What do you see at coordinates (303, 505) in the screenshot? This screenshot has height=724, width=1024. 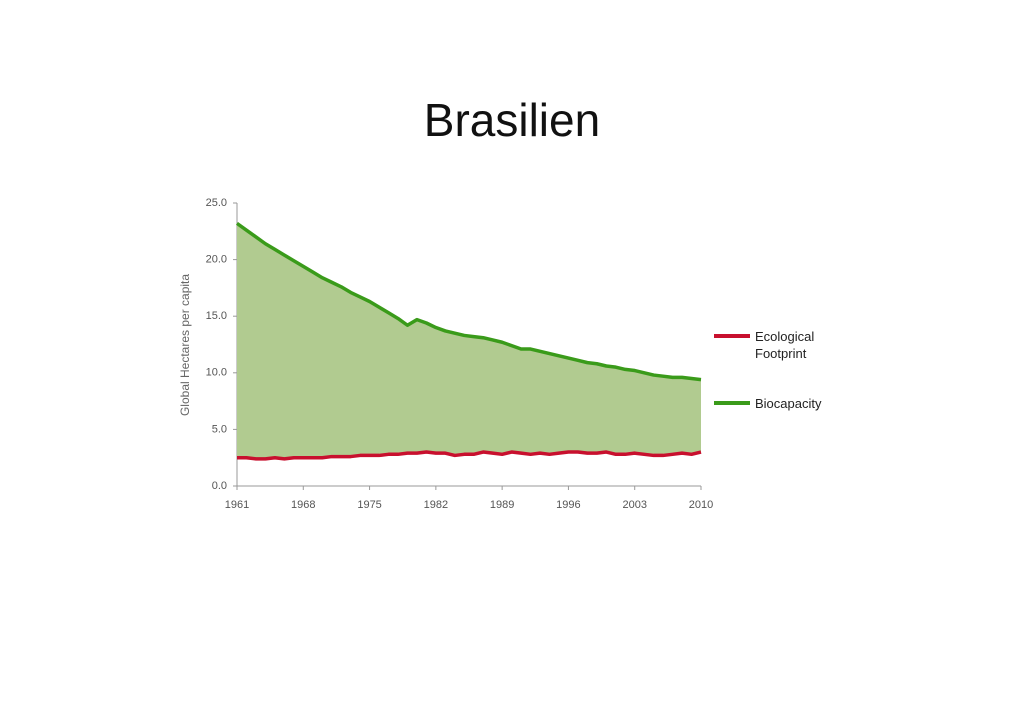 I see `x-tick-label: 1968` at bounding box center [303, 505].